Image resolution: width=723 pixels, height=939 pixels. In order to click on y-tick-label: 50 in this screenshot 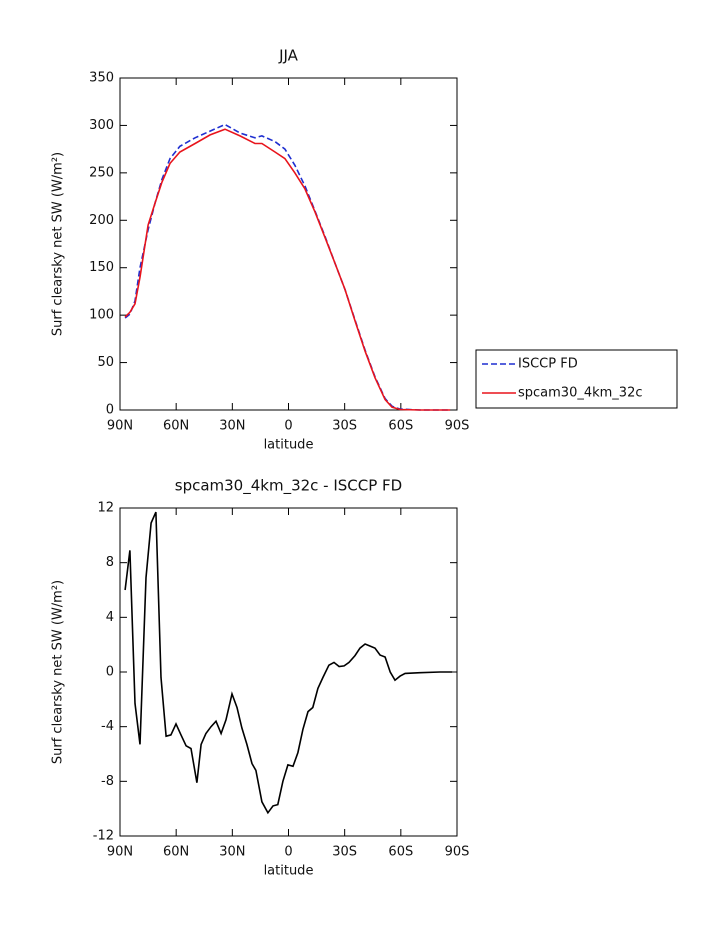, I will do `click(105, 362)`.